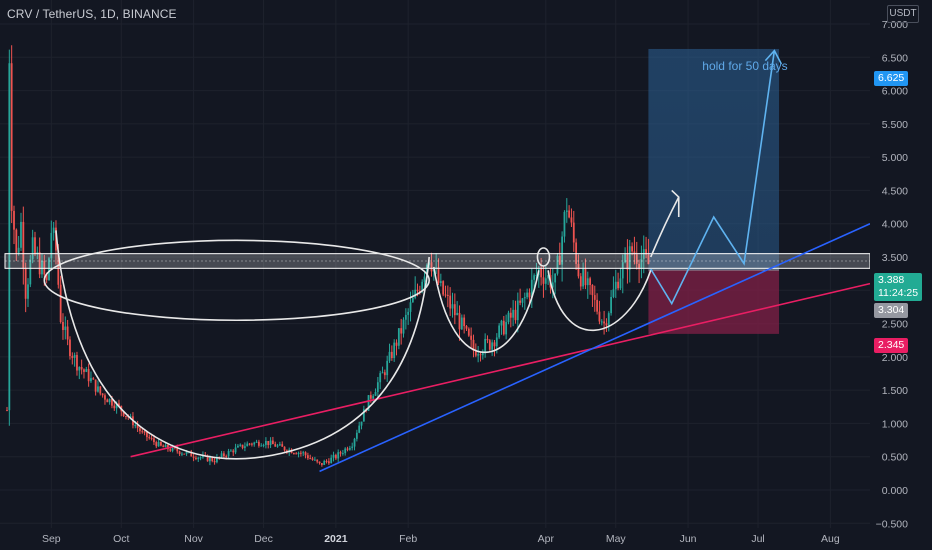 This screenshot has width=932, height=550. I want to click on long-position-tool, so click(714, 191).